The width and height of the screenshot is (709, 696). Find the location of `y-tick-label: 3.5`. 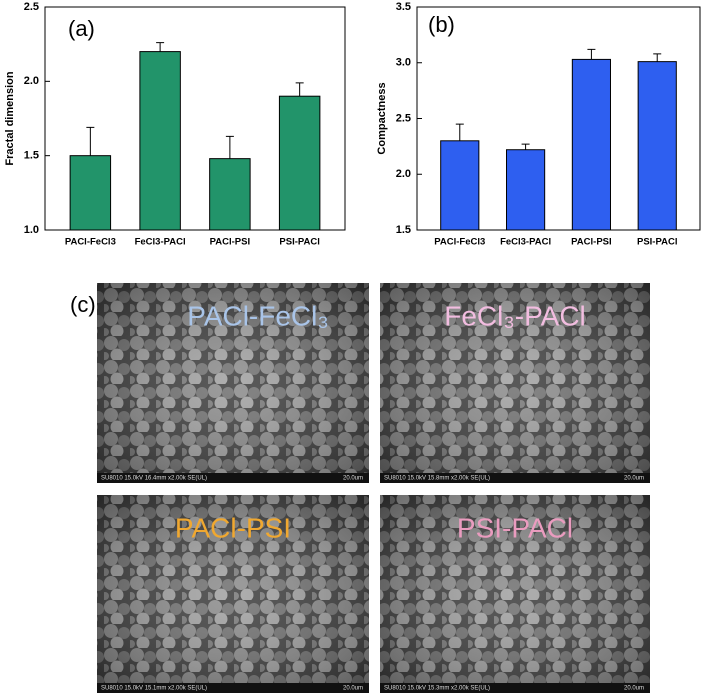

y-tick-label: 3.5 is located at coordinates (403, 7).